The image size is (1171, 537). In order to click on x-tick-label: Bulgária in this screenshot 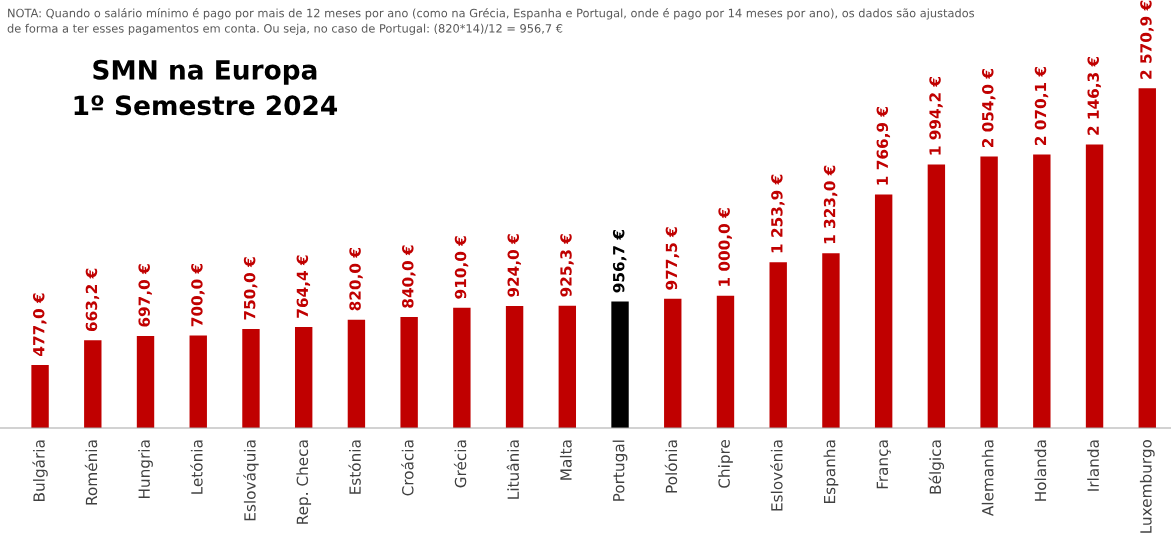, I will do `click(40, 470)`.